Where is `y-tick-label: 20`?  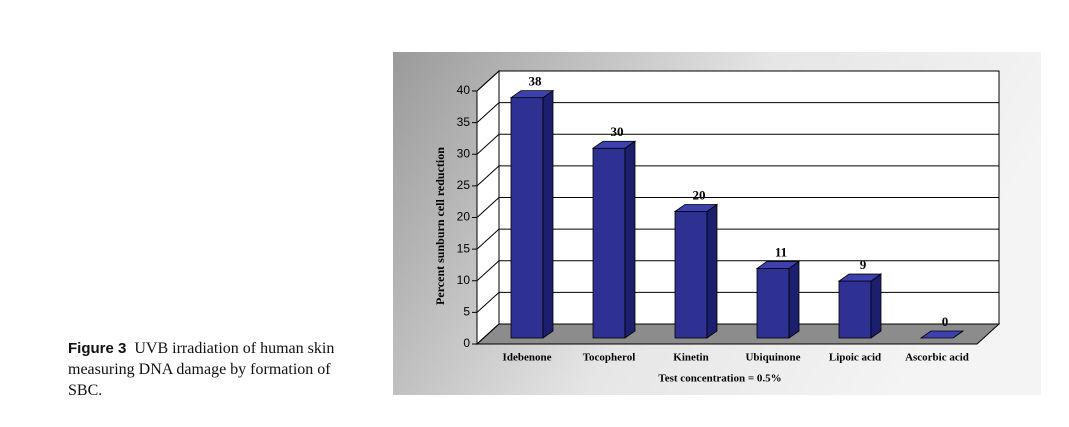
y-tick-label: 20 is located at coordinates (464, 217).